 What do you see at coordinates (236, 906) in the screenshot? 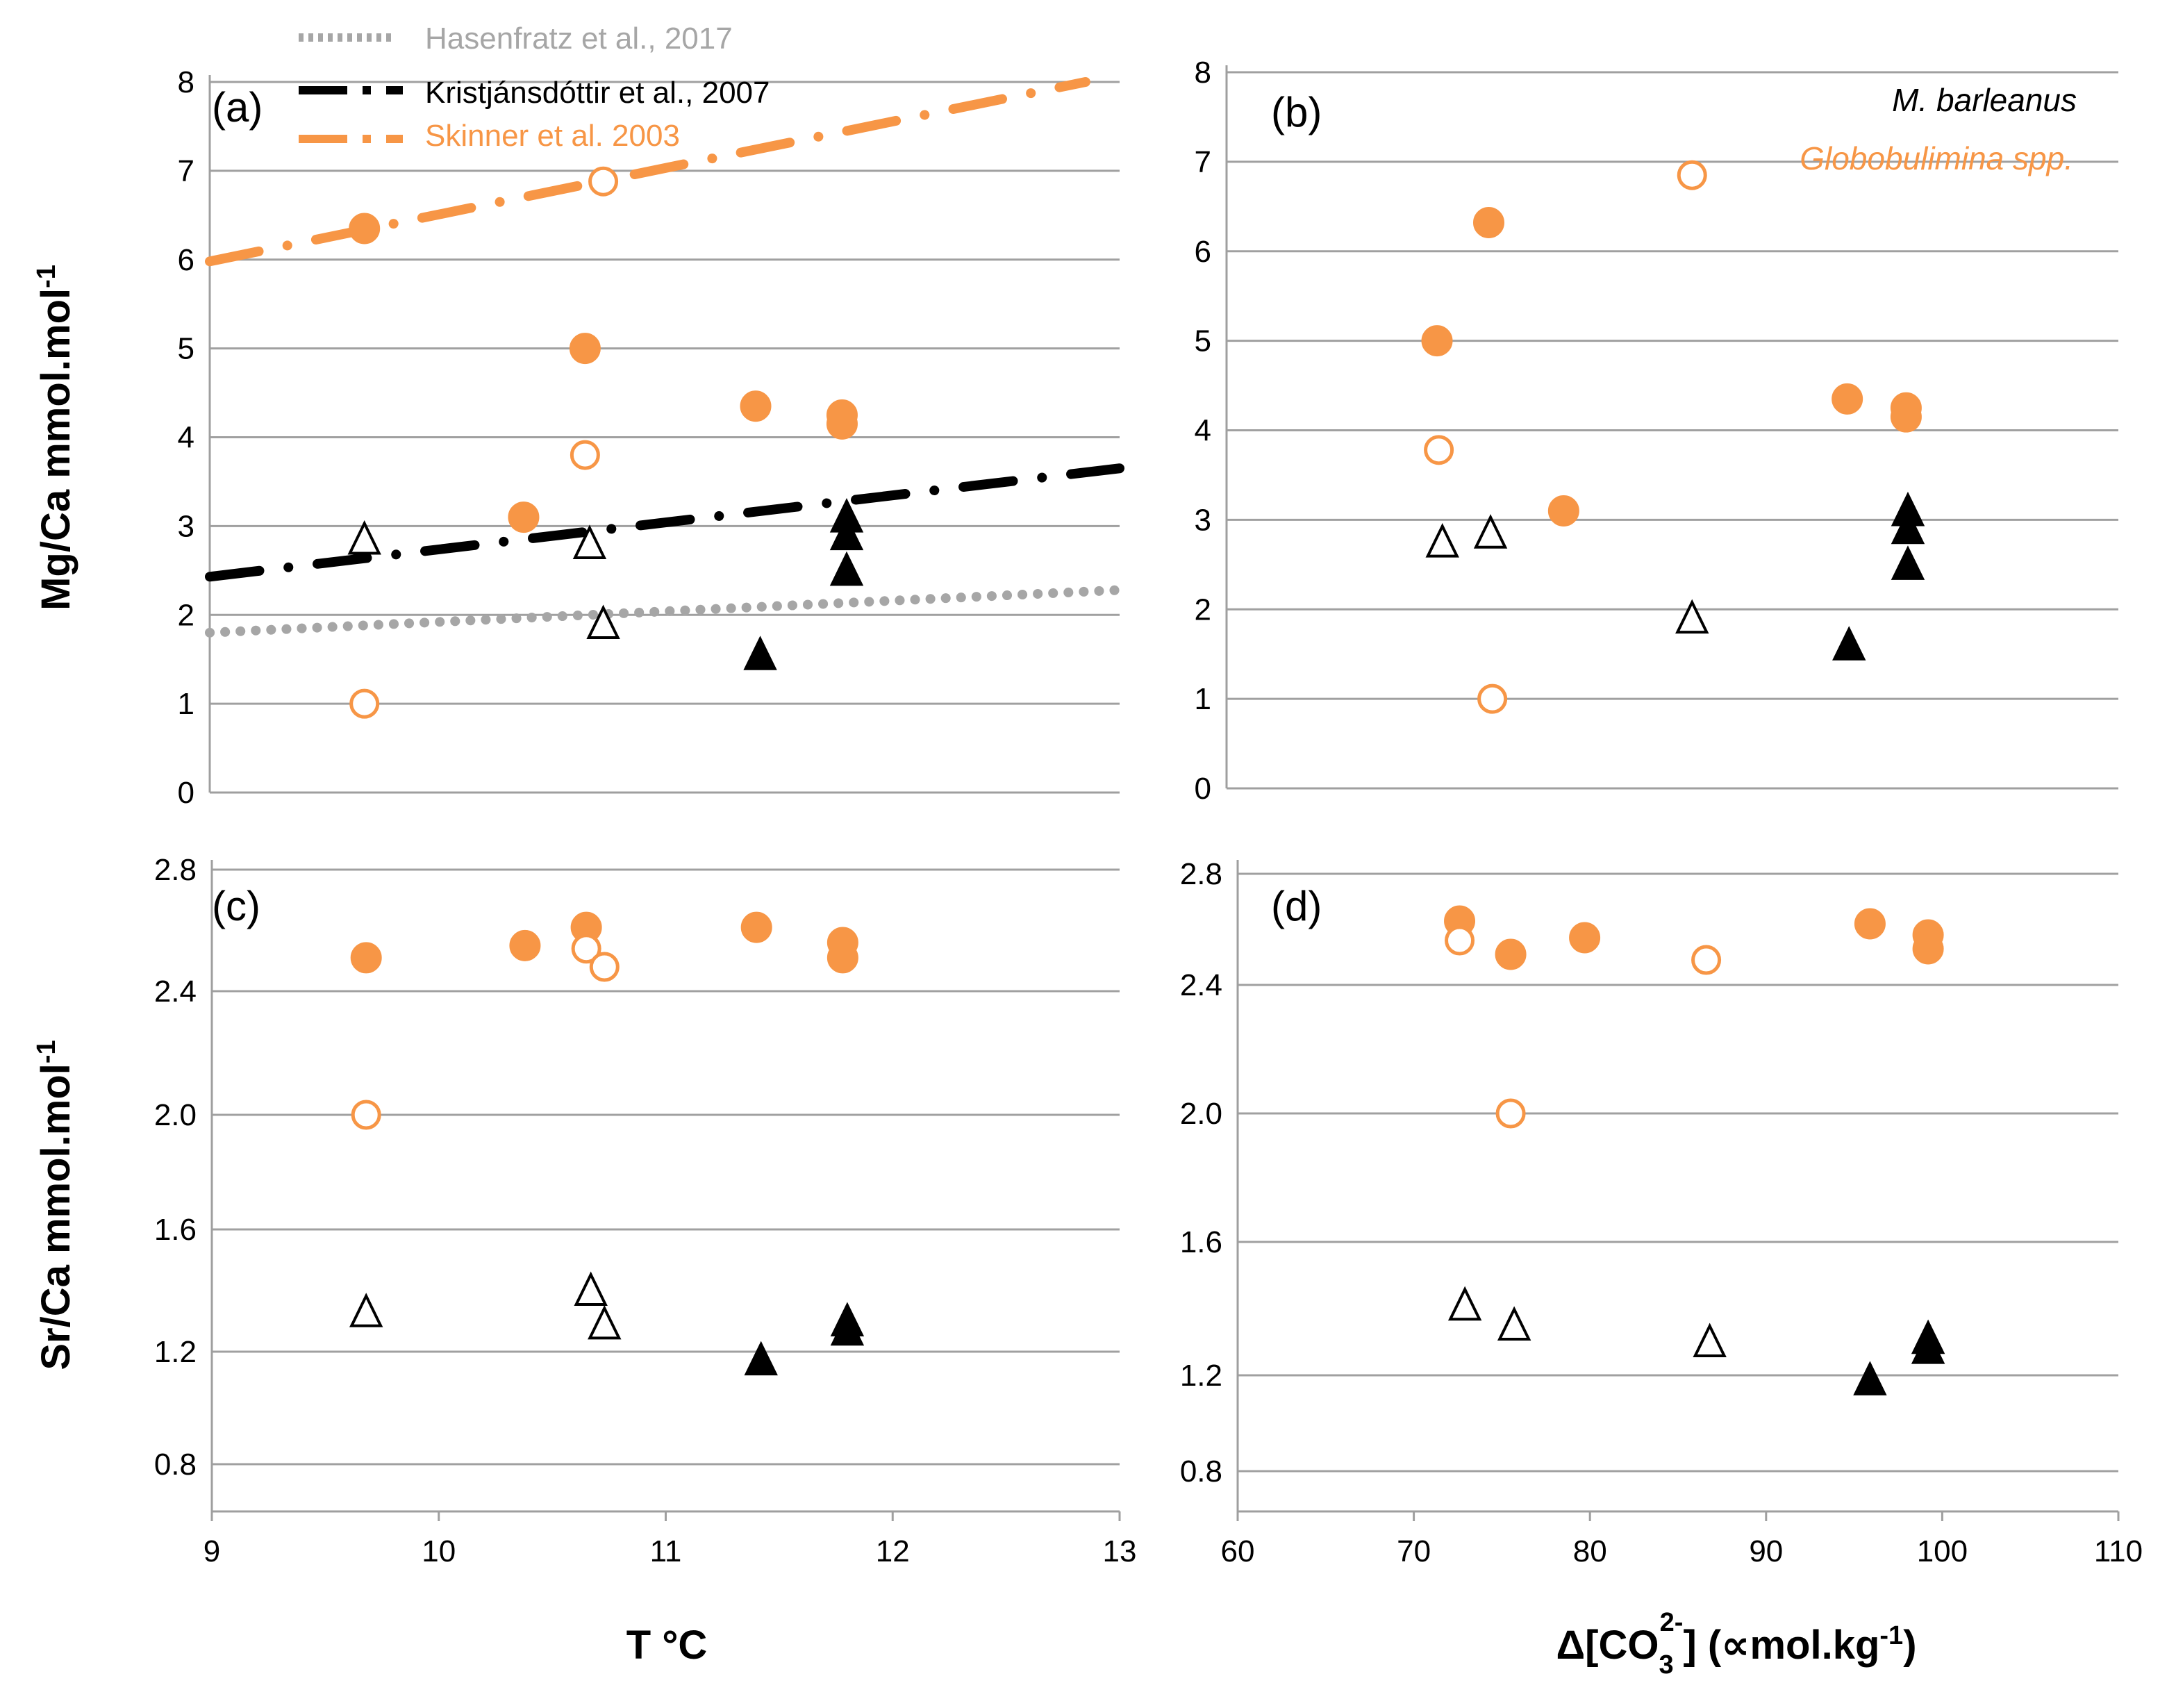
I see `panel-label-c: (c)` at bounding box center [236, 906].